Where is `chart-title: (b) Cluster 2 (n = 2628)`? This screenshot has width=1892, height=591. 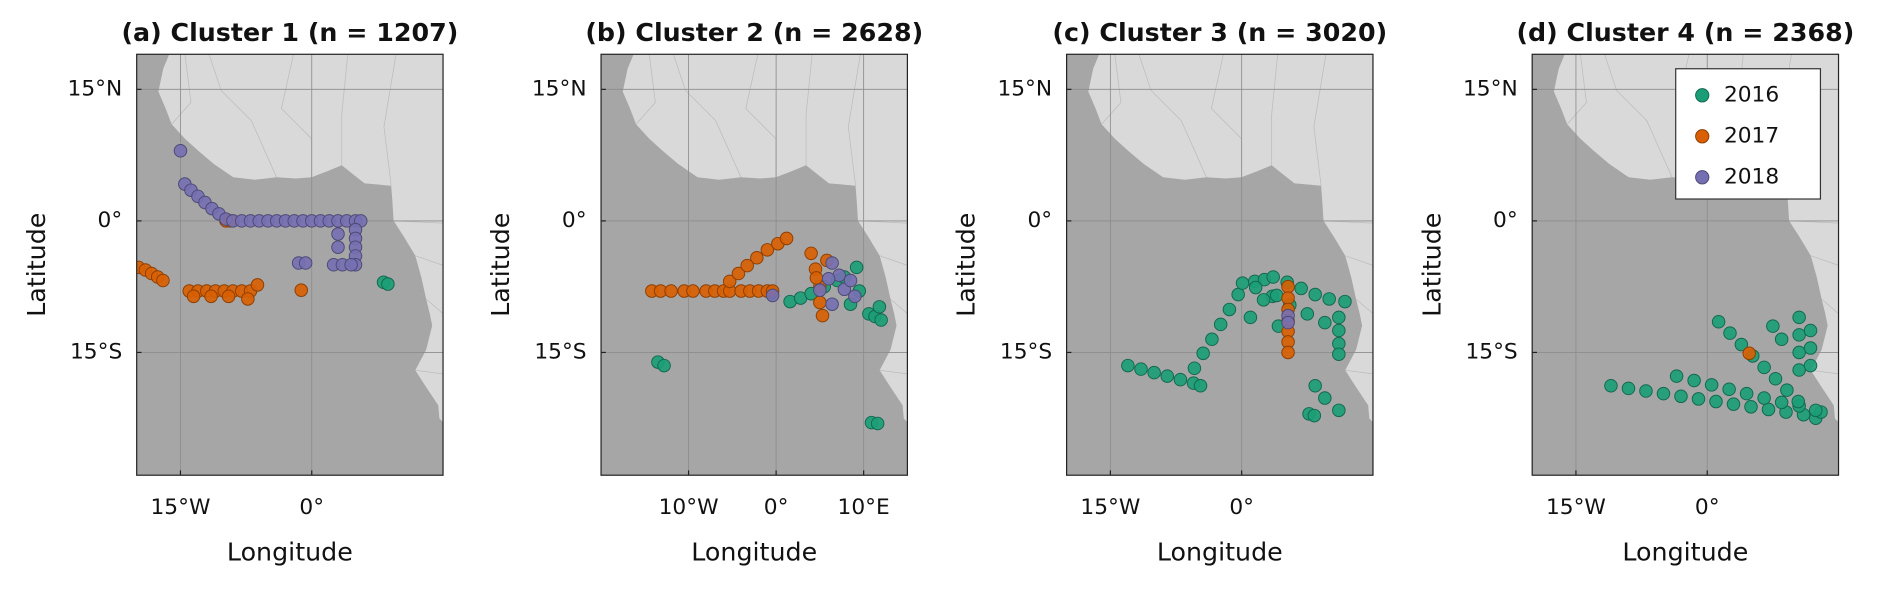
chart-title: (b) Cluster 2 (n = 2628) is located at coordinates (754, 32).